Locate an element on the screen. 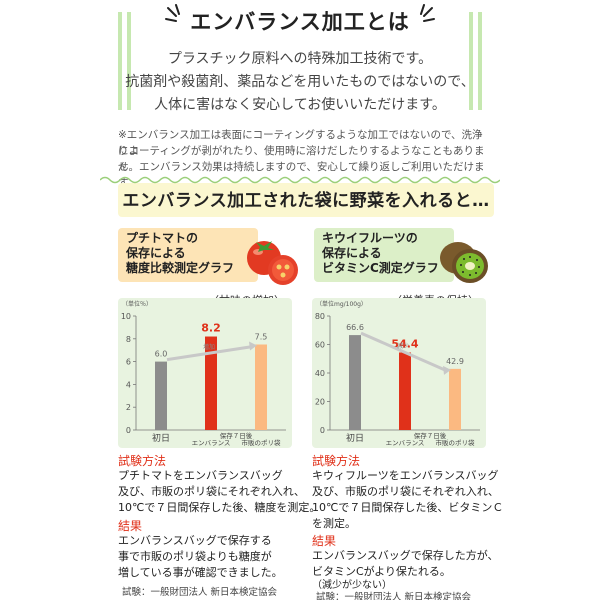 Image resolution: width=600 pixels, height=600 pixels. tomato-icon is located at coordinates (272, 263).